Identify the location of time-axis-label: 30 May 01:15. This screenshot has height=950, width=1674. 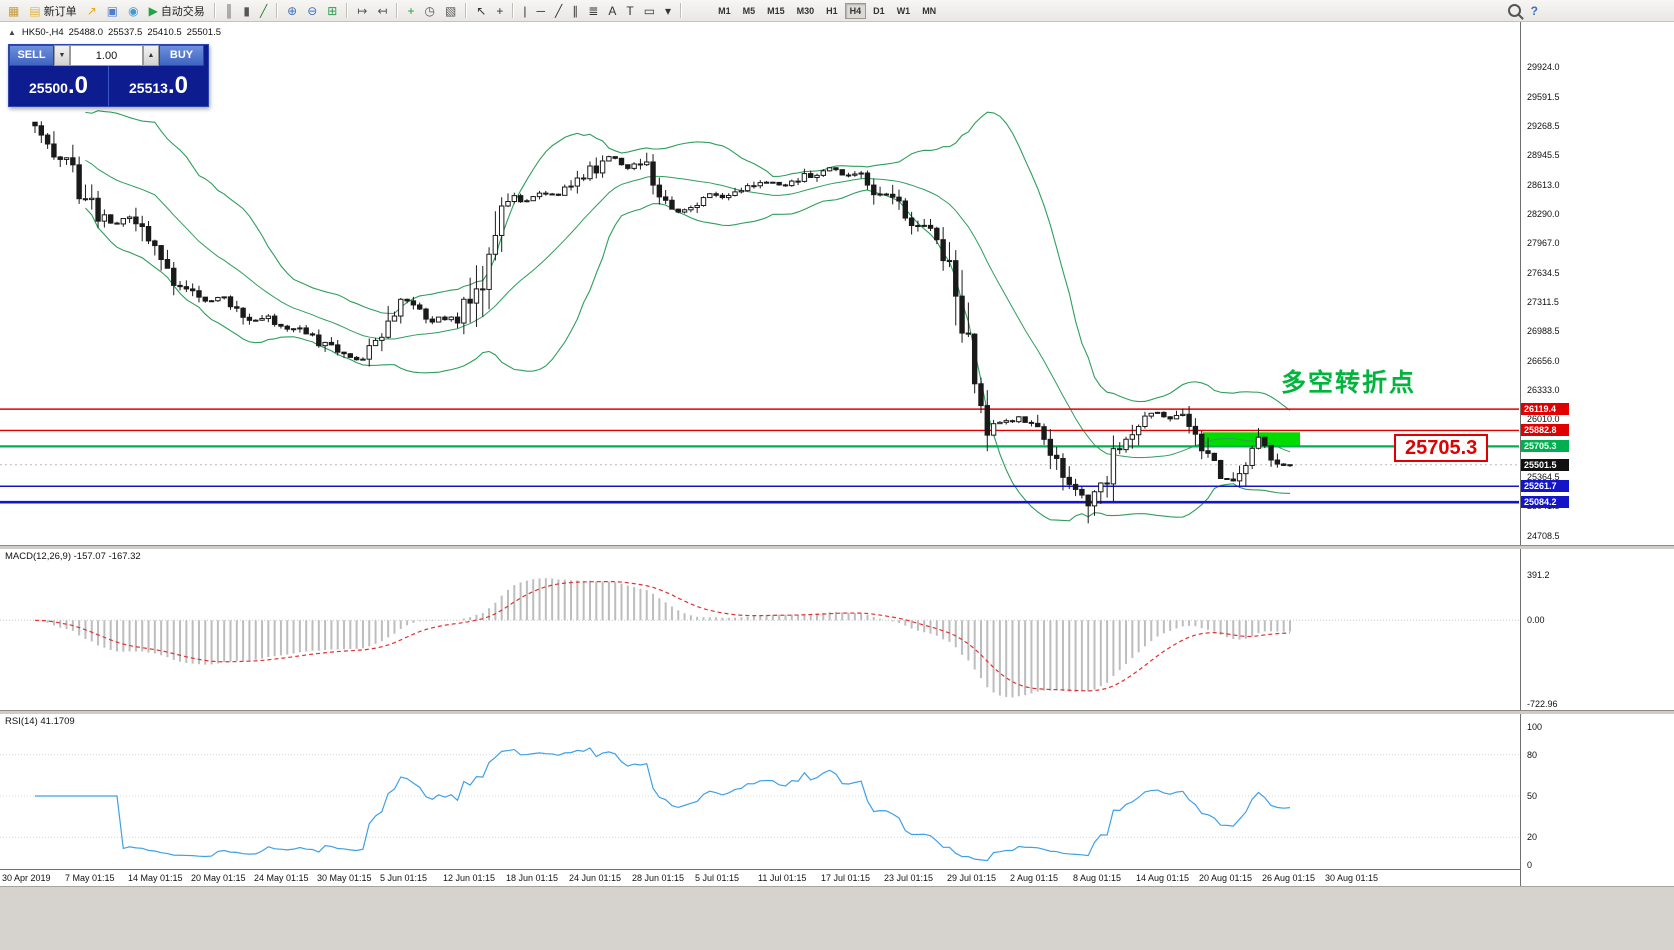
(344, 878).